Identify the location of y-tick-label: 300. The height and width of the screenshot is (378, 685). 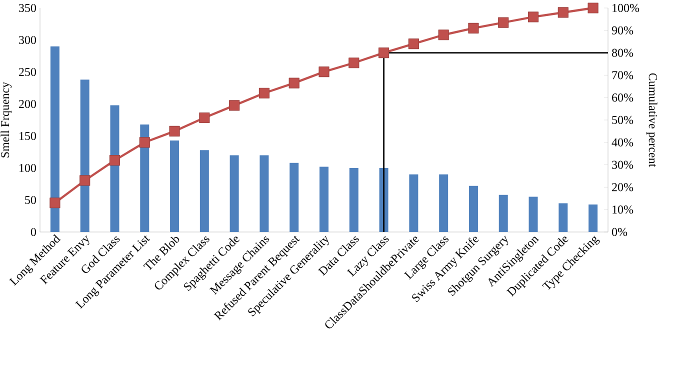
(27, 40).